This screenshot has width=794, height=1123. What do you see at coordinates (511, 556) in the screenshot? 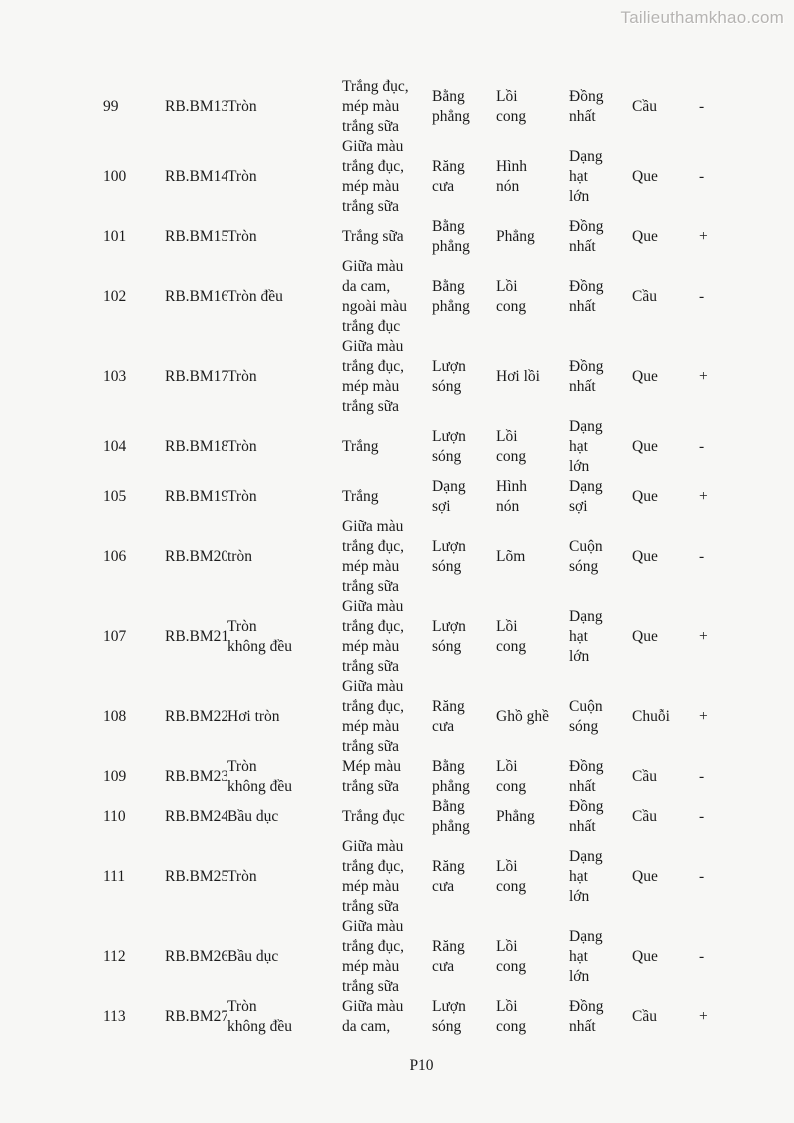
I see `cell-surface: Lõm` at bounding box center [511, 556].